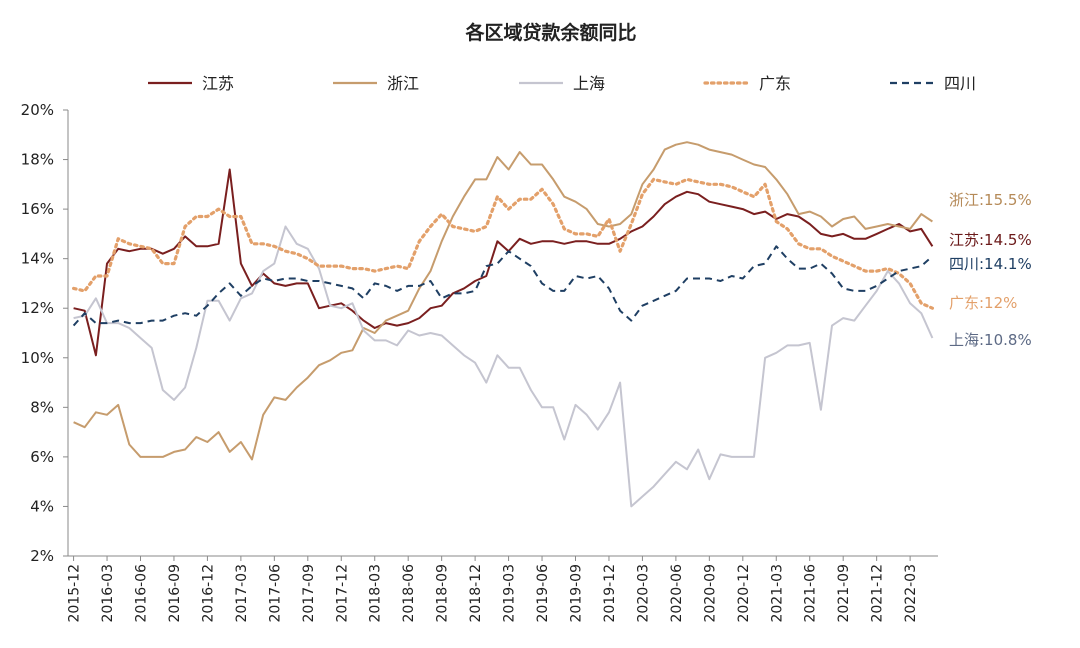 This screenshot has width=1080, height=648. I want to click on x-tick-label: 2019-12, so click(610, 593).